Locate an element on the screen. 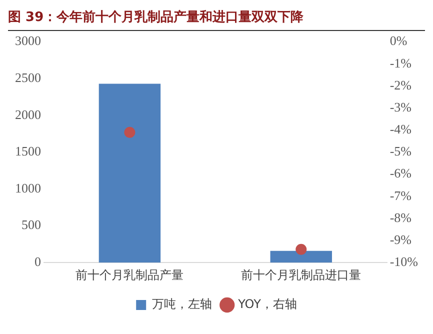  y2-tick-label: -9% is located at coordinates (401, 239).